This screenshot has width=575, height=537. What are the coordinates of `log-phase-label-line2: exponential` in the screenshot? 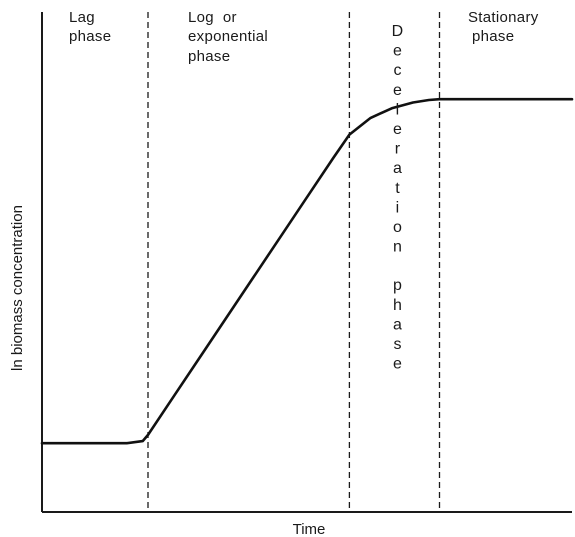 It's located at (228, 36).